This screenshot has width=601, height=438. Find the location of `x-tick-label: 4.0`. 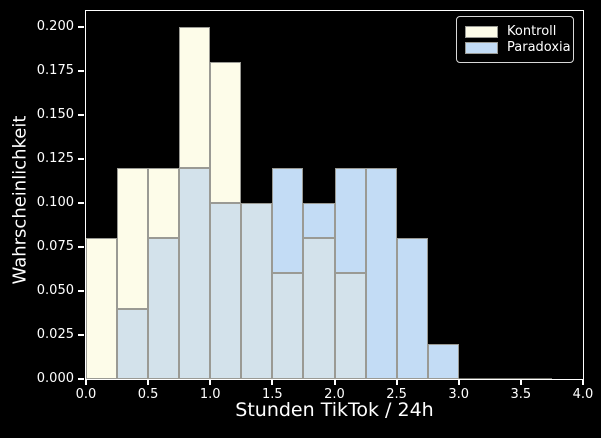

x-tick-label: 4.0 is located at coordinates (583, 394).